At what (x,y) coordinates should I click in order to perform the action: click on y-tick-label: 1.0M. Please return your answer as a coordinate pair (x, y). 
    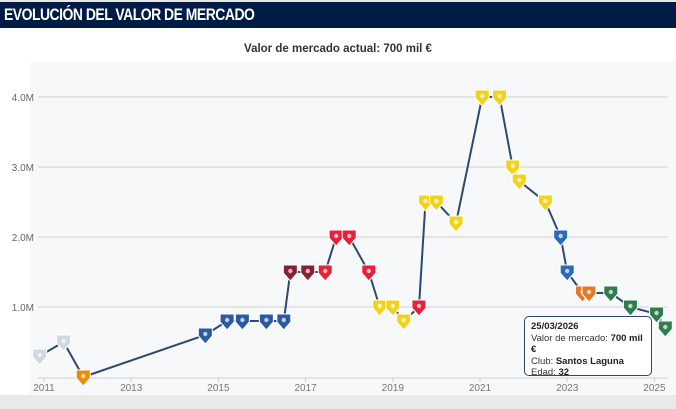
    Looking at the image, I should click on (23, 308).